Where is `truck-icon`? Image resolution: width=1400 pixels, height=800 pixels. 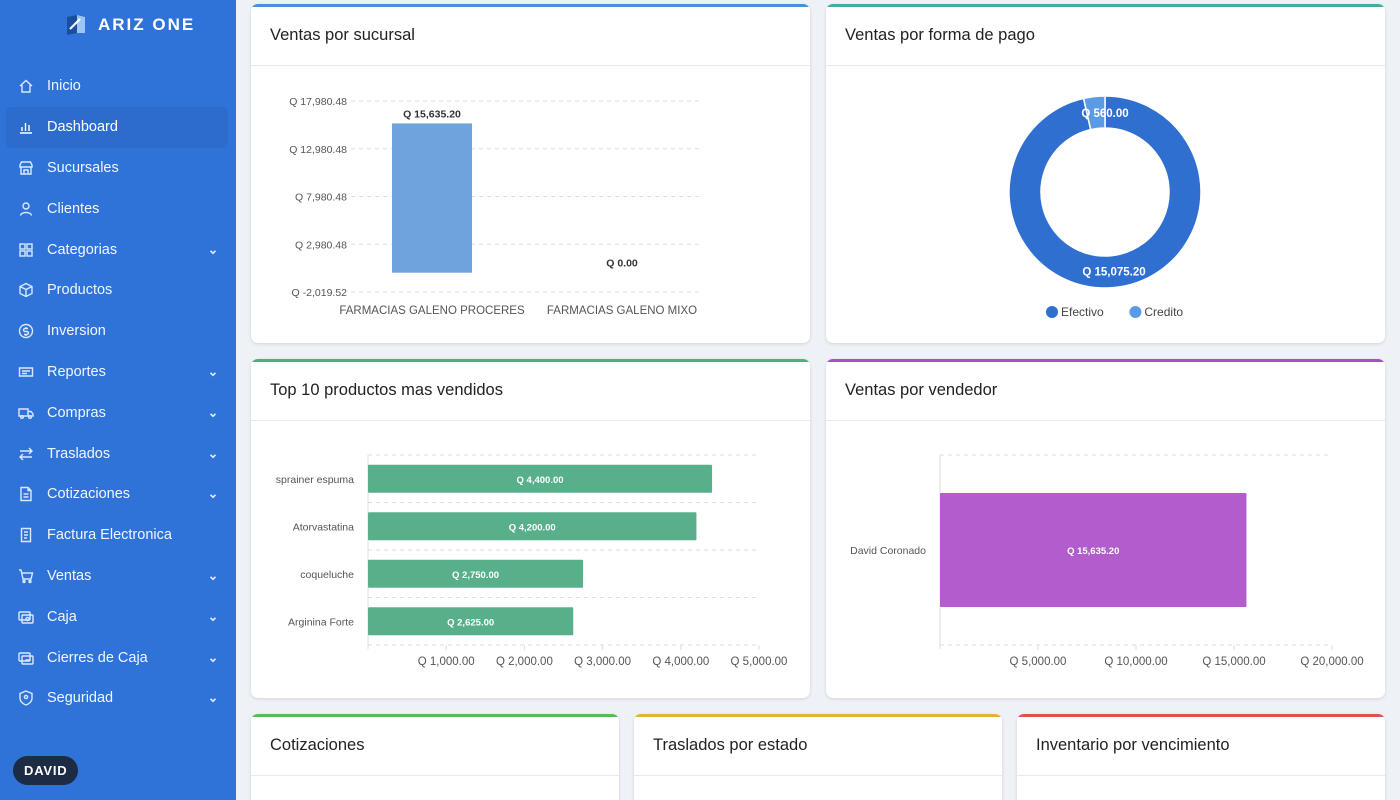
truck-icon is located at coordinates (26, 413).